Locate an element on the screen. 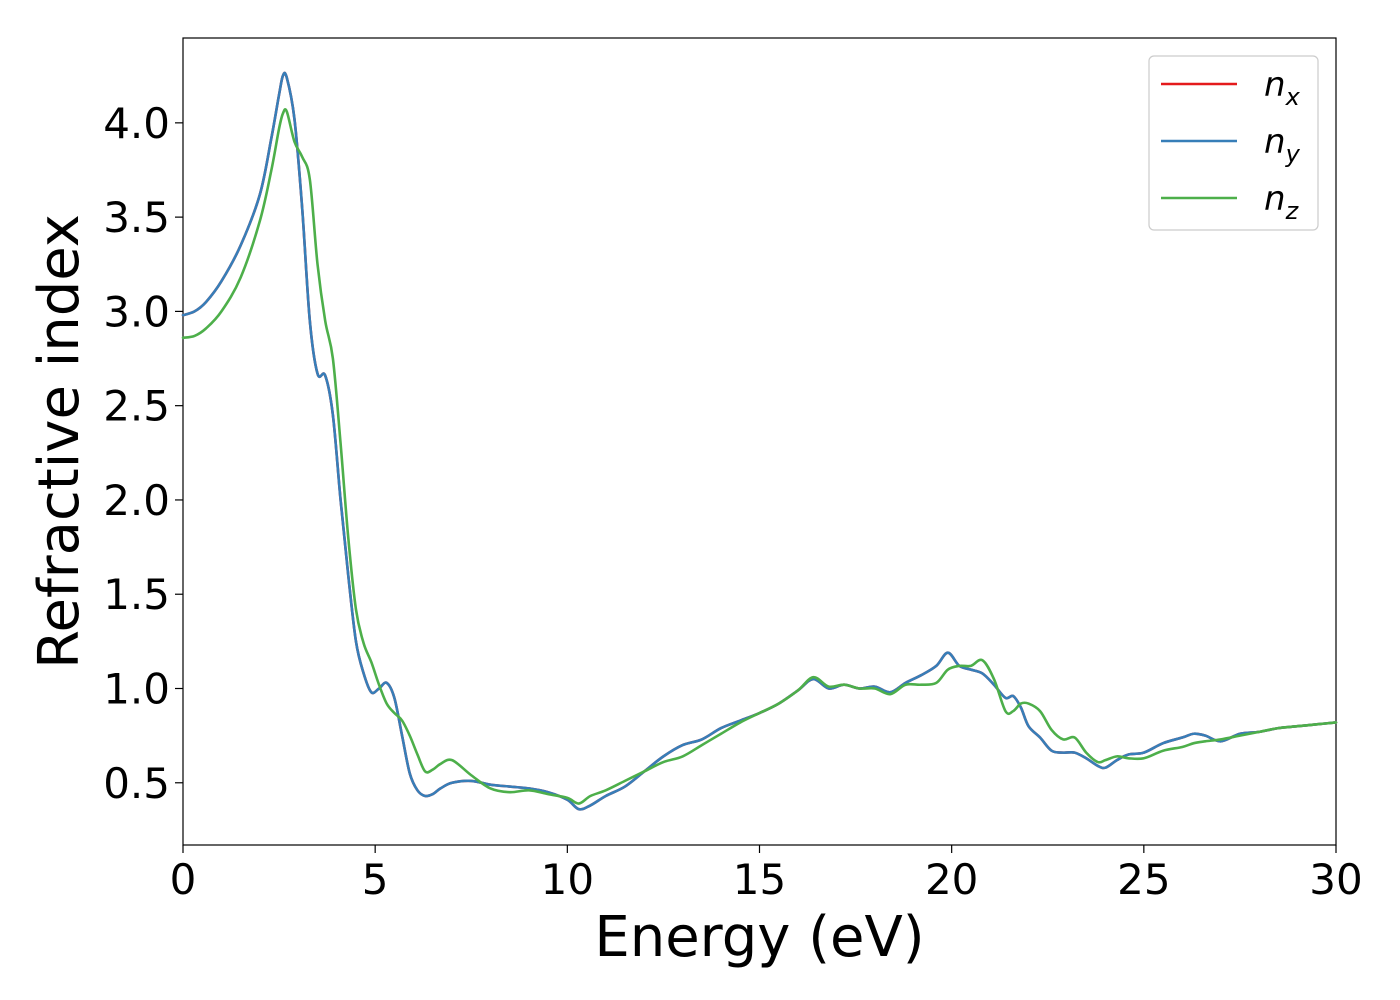 The width and height of the screenshot is (1400, 1000). x-tick-label: 20 is located at coordinates (951, 879).